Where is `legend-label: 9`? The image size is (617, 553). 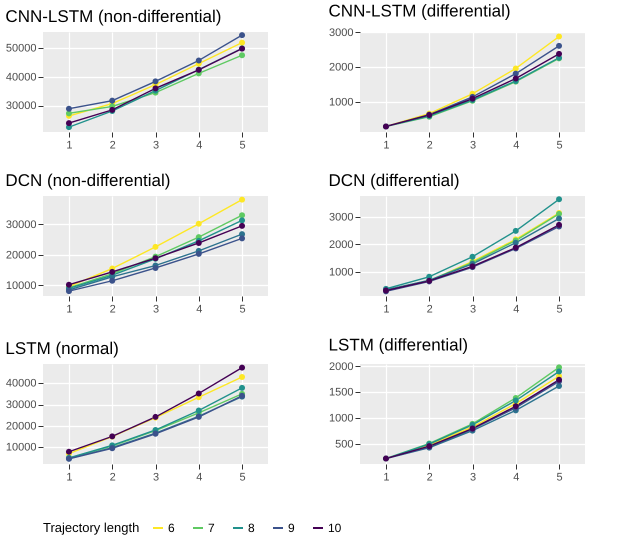 legend-label: 9 is located at coordinates (291, 528).